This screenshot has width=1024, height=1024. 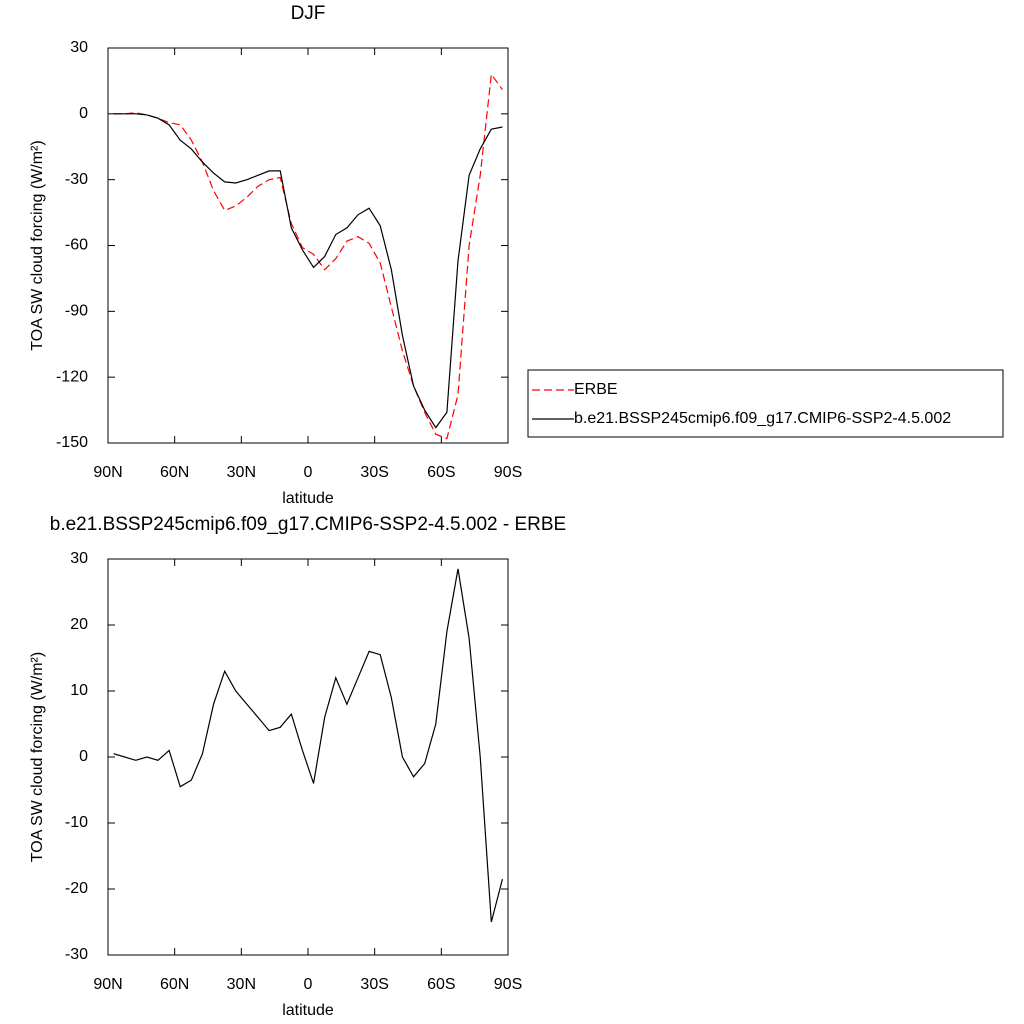 What do you see at coordinates (76, 822) in the screenshot?
I see `y-tick-label: -10` at bounding box center [76, 822].